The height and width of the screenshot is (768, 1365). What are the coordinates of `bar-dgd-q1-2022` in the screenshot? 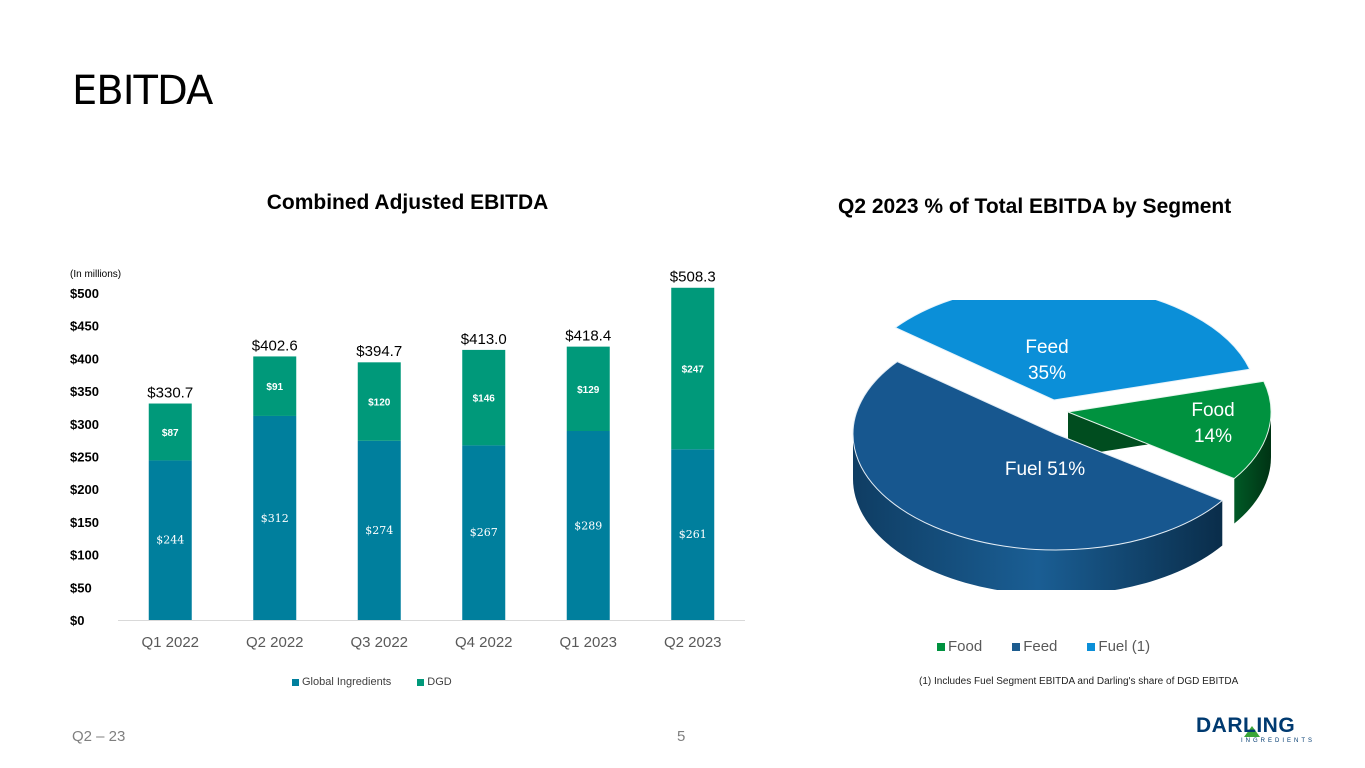 It's located at (170, 432).